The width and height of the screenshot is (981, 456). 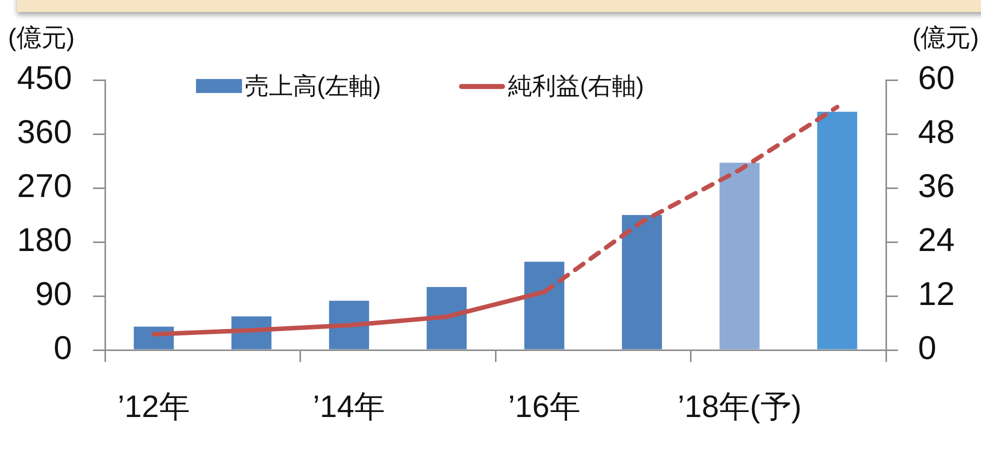 I want to click on y2-tick-label: 0, so click(x=927, y=347).